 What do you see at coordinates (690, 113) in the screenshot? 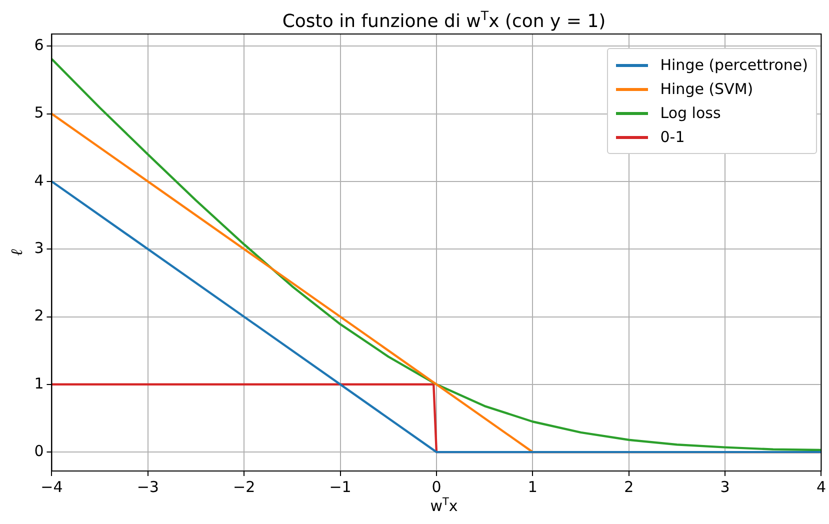
I see `legend-label: Log loss` at bounding box center [690, 113].